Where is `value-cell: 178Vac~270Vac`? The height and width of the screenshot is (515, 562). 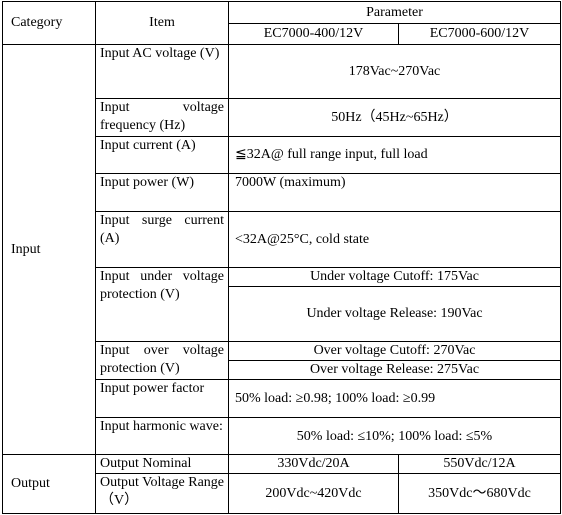
value-cell: 178Vac~270Vac is located at coordinates (394, 71).